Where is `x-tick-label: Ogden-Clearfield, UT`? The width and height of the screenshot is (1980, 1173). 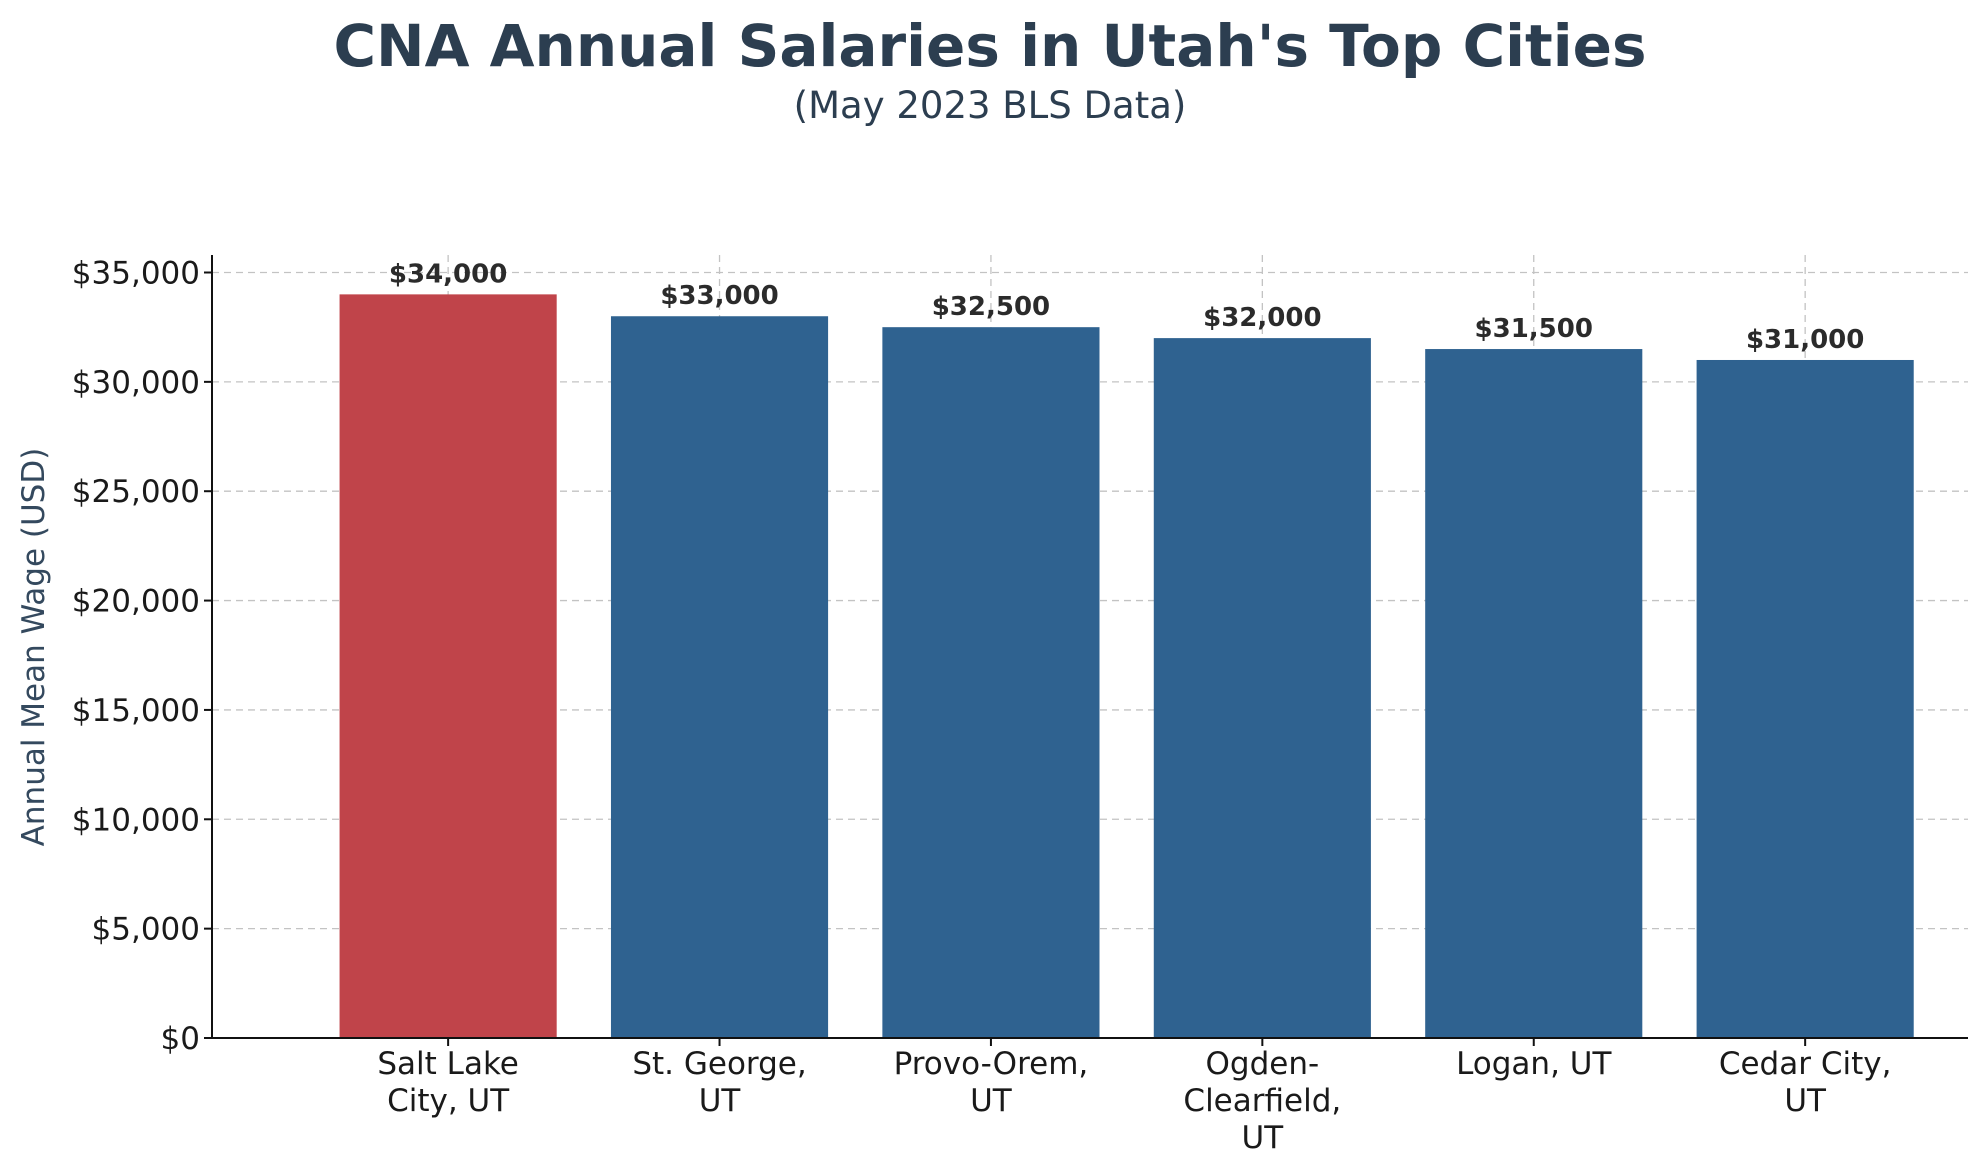 x-tick-label: Ogden-Clearfield, UT is located at coordinates (1262, 1101).